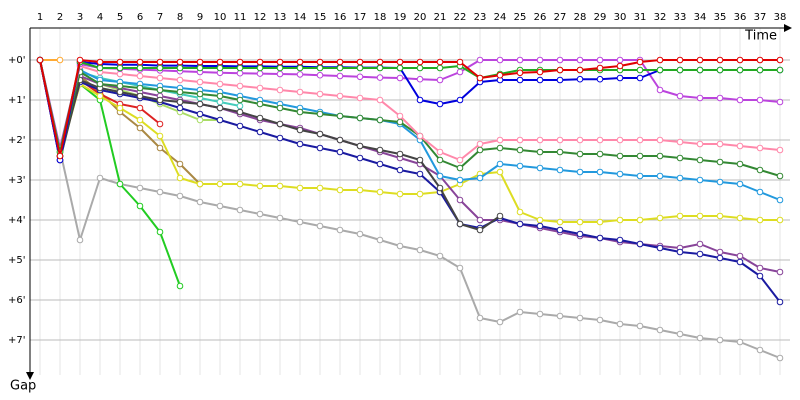  What do you see at coordinates (240, 17) in the screenshot?
I see `x-tick-label: 11` at bounding box center [240, 17].